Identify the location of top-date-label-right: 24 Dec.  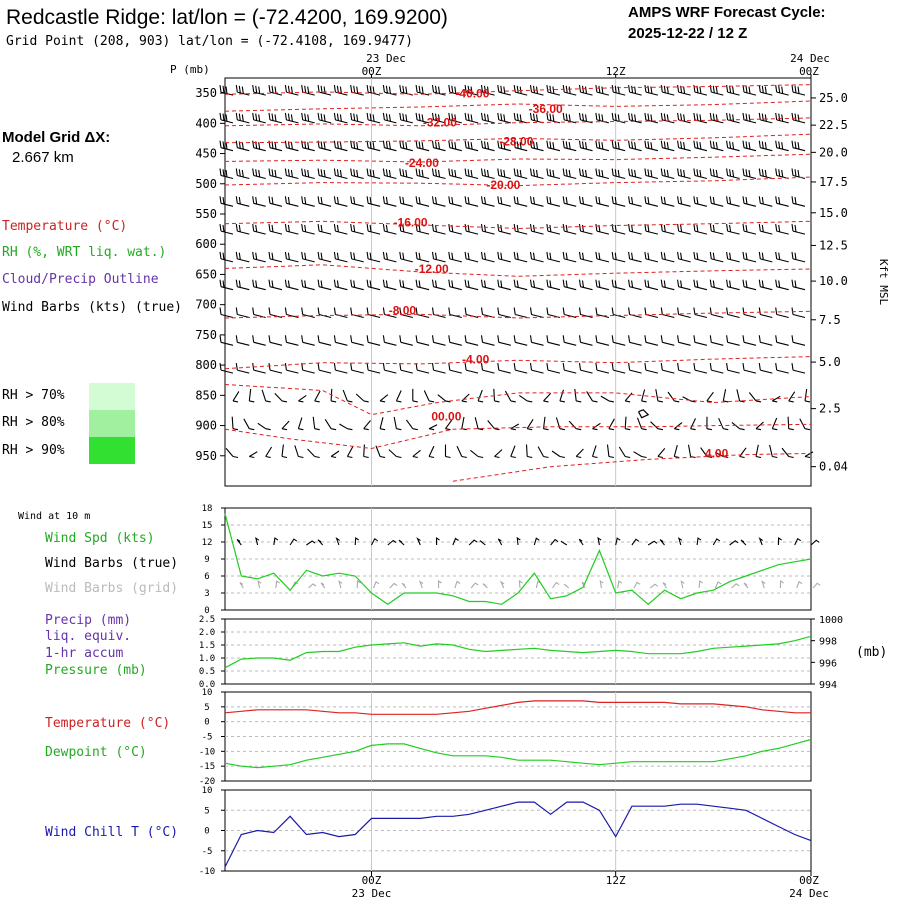
(810, 58).